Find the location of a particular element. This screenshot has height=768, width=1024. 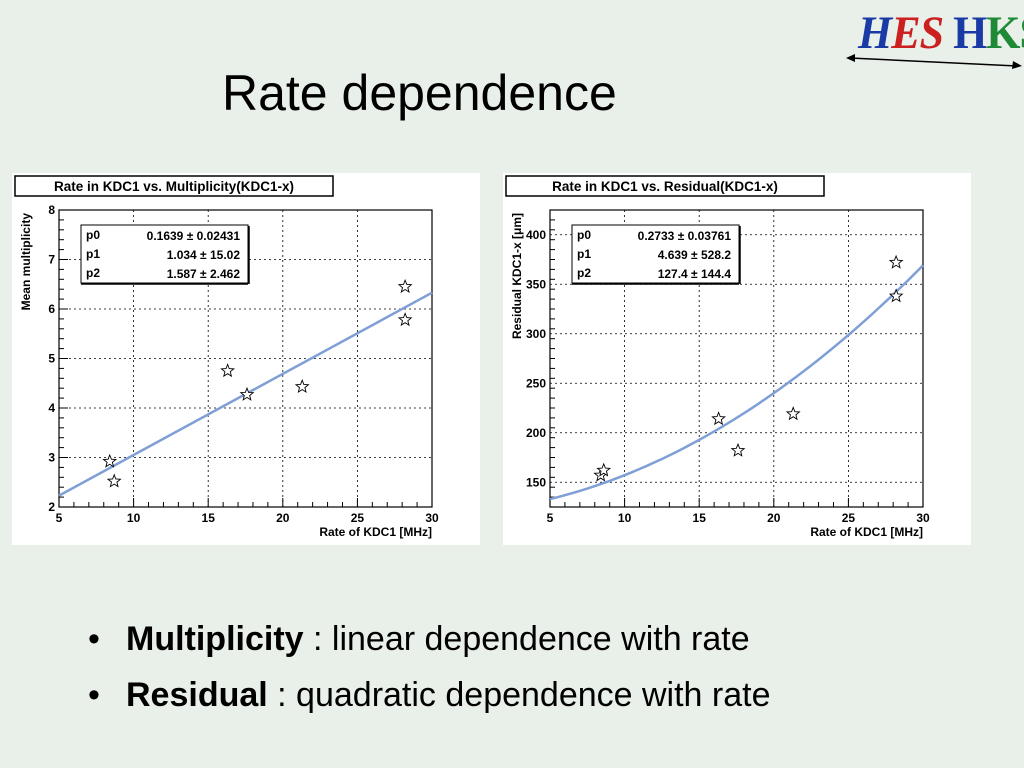

y-tick-label: 6 is located at coordinates (51, 309).